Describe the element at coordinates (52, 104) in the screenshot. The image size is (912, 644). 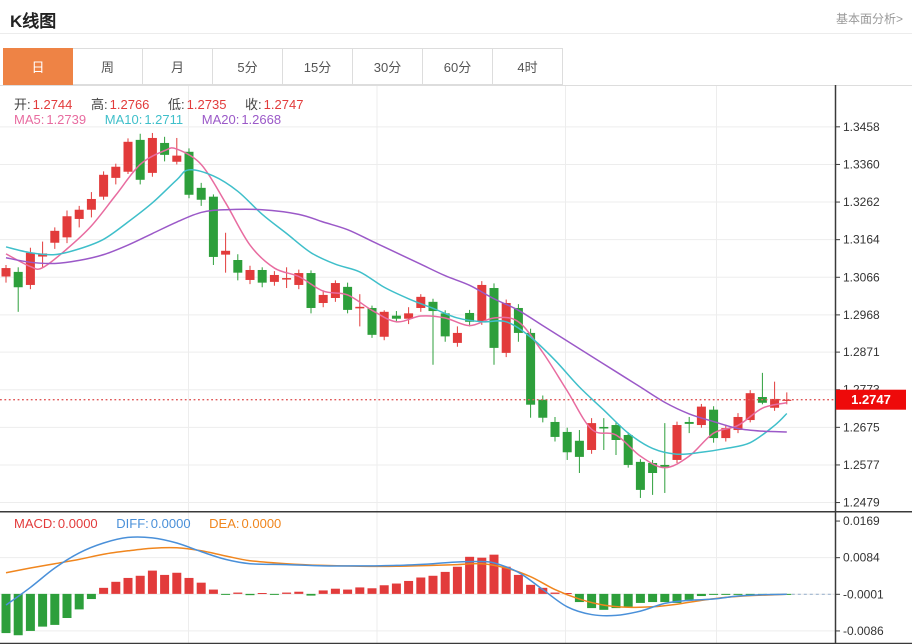
I see `open-value: 1.2744` at that location.